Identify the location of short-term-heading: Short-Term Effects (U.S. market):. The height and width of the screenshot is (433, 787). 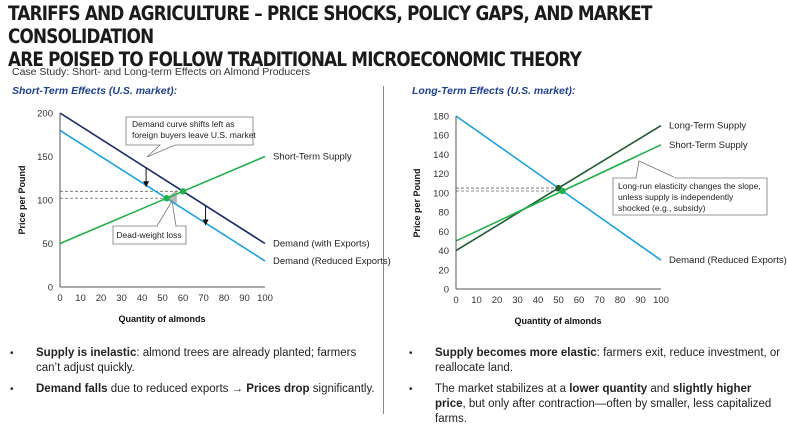
(95, 91).